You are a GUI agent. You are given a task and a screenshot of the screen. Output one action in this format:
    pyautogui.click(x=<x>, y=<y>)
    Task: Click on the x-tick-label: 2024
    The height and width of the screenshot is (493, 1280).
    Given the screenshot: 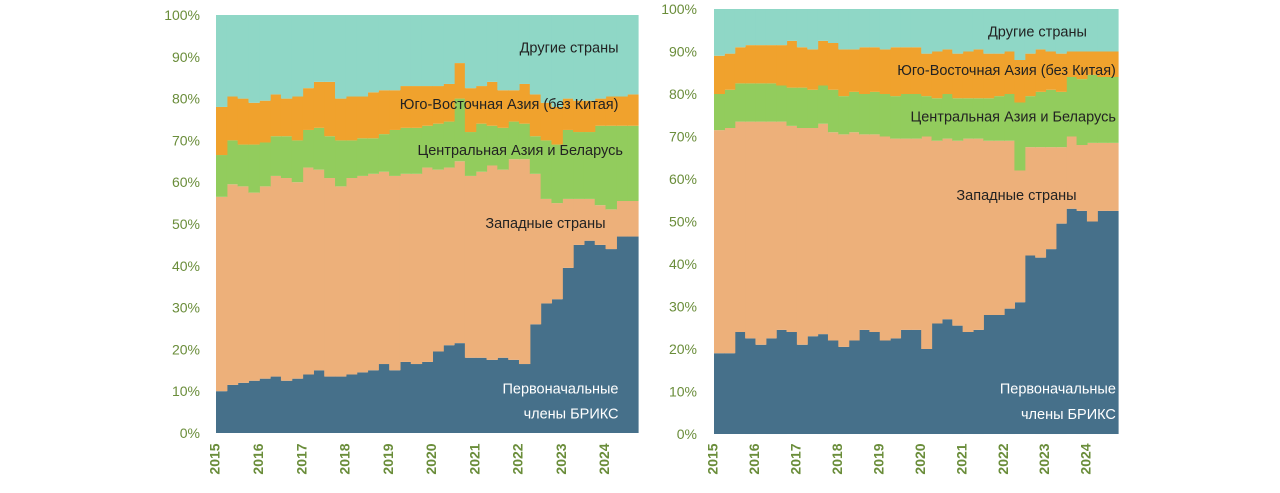 What is the action you would take?
    pyautogui.click(x=604, y=458)
    